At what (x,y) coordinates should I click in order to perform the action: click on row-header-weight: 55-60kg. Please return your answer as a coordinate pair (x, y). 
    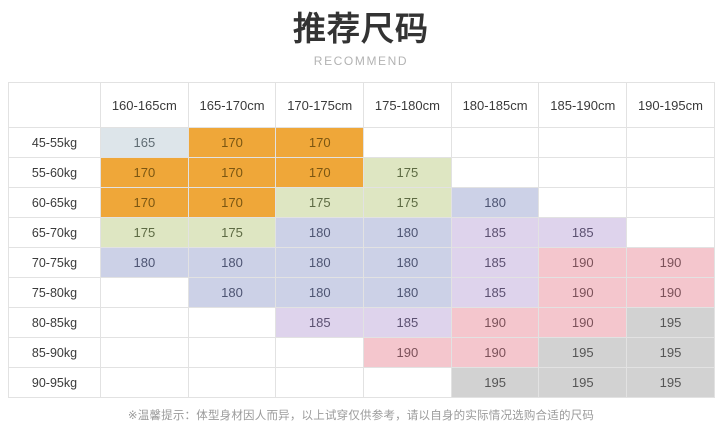
    Looking at the image, I should click on (54, 172).